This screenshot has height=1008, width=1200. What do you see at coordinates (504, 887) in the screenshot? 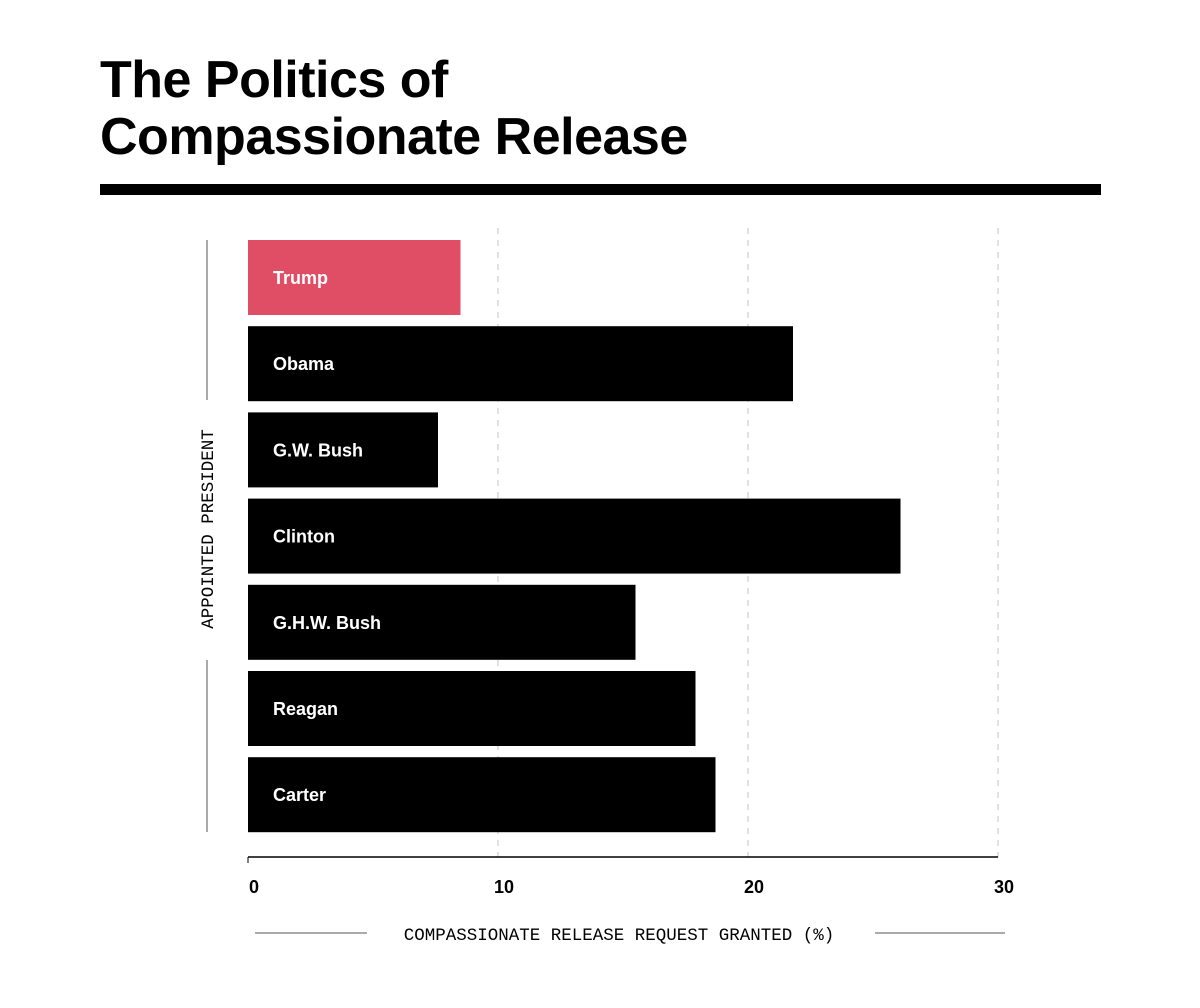
I see `x-tick-label-1: 10` at bounding box center [504, 887].